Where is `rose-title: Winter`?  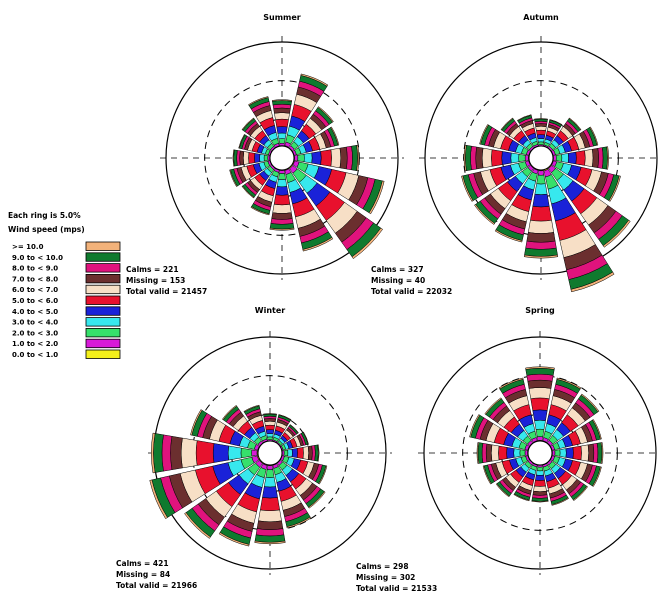
rose-title: Winter is located at coordinates (270, 310).